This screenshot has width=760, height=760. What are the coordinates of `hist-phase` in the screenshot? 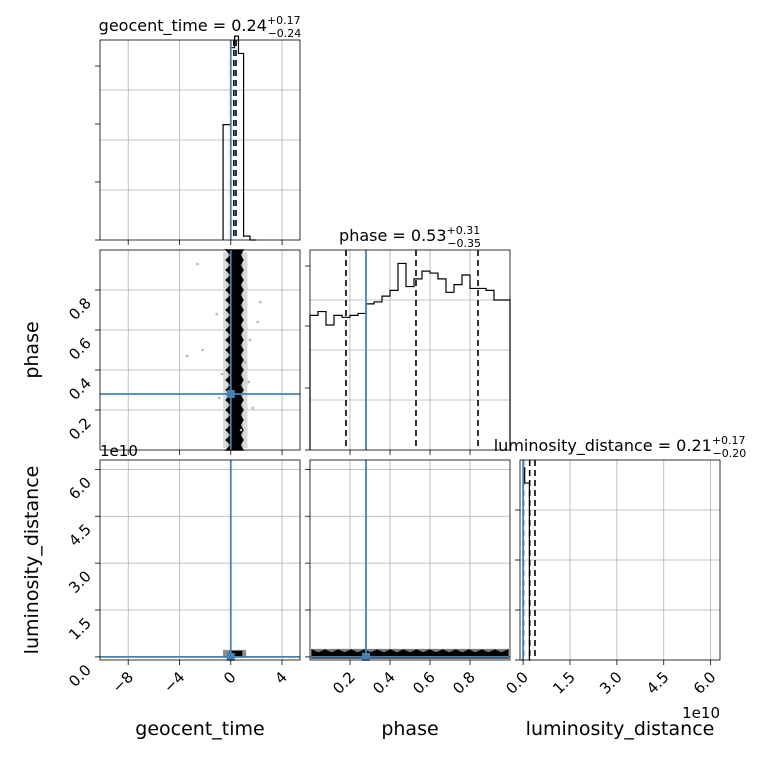 It's located at (410, 356).